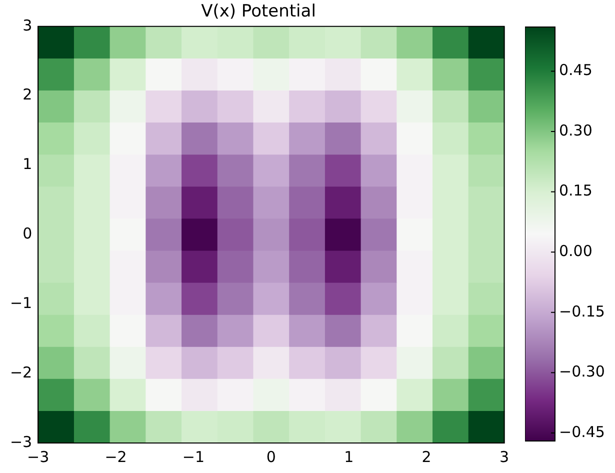 Image resolution: width=615 pixels, height=473 pixels. What do you see at coordinates (21, 372) in the screenshot?
I see `y-tick-label: −2` at bounding box center [21, 372].